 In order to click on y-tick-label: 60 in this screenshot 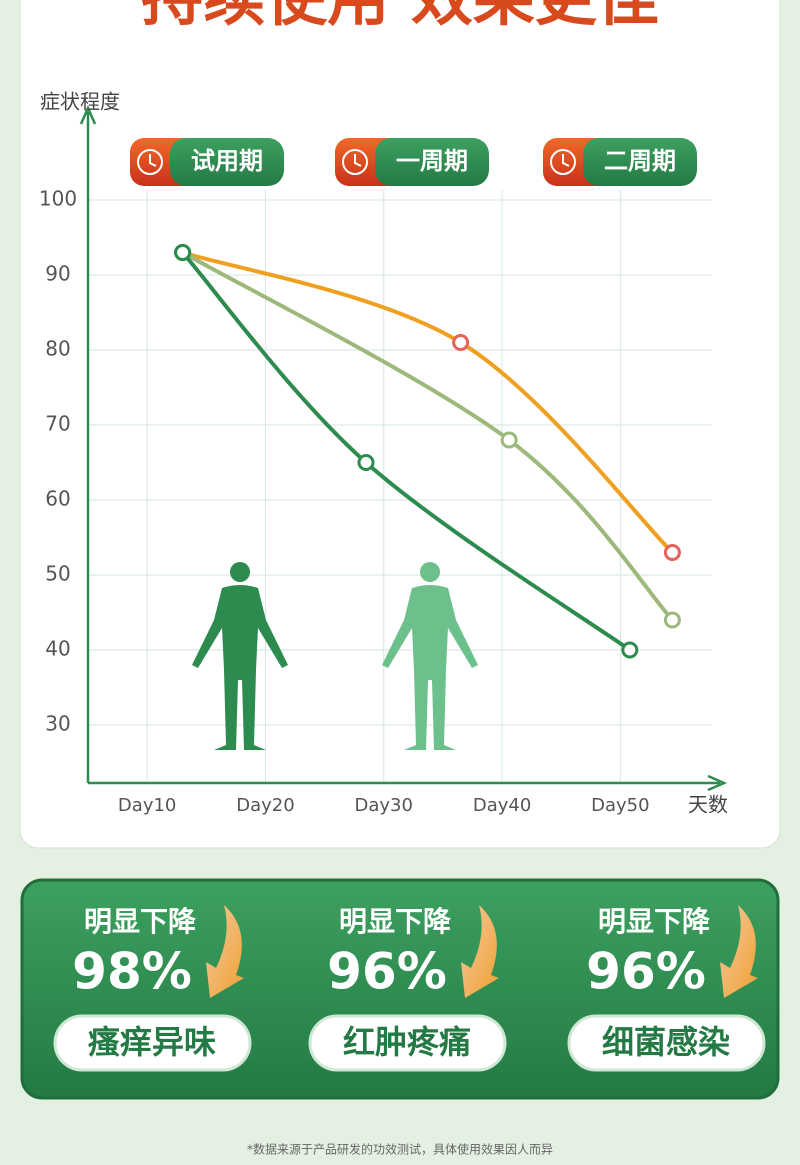, I will do `click(57, 499)`.